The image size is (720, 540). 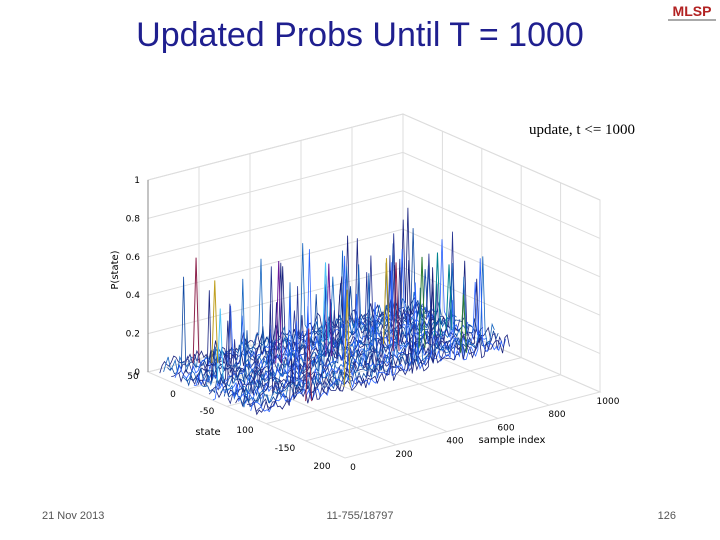 What do you see at coordinates (608, 402) in the screenshot?
I see `sample-tick-label: 1000` at bounding box center [608, 402].